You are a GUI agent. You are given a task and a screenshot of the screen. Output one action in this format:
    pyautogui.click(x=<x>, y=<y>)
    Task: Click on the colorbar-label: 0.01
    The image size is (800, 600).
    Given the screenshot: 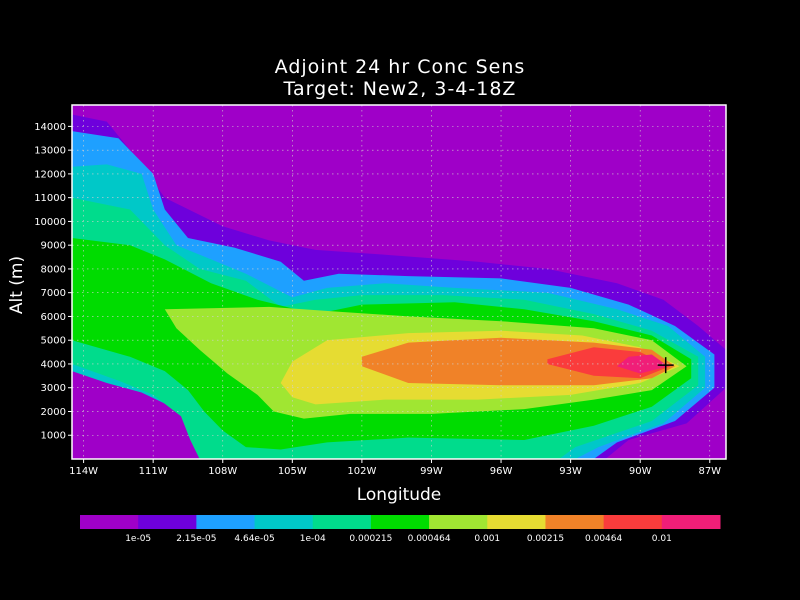 What is the action you would take?
    pyautogui.click(x=662, y=539)
    